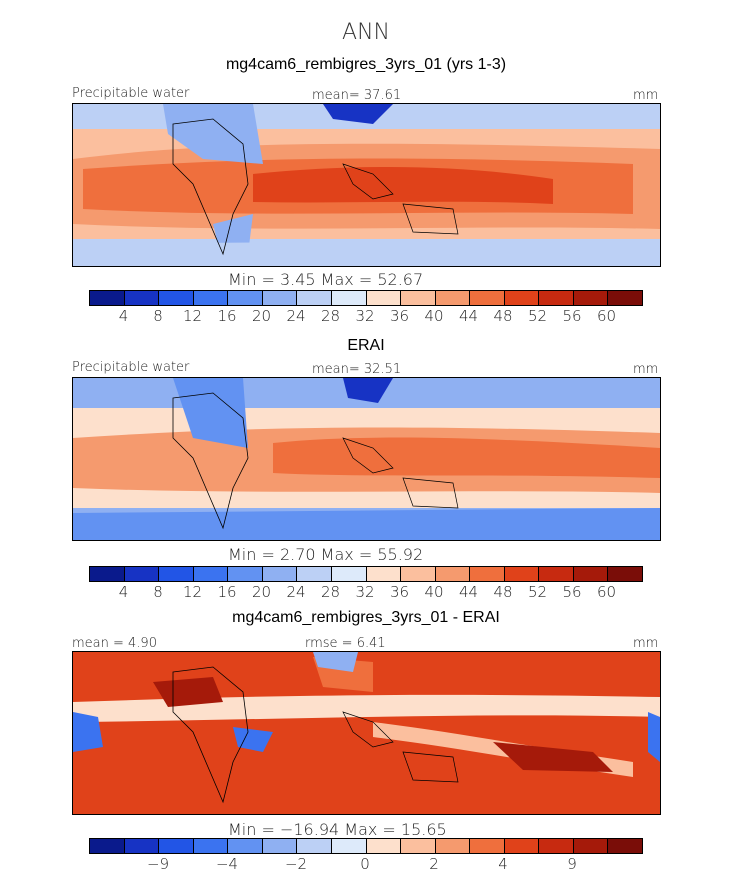 The width and height of the screenshot is (732, 877). I want to click on colorbar-tick-label: 0, so click(365, 864).